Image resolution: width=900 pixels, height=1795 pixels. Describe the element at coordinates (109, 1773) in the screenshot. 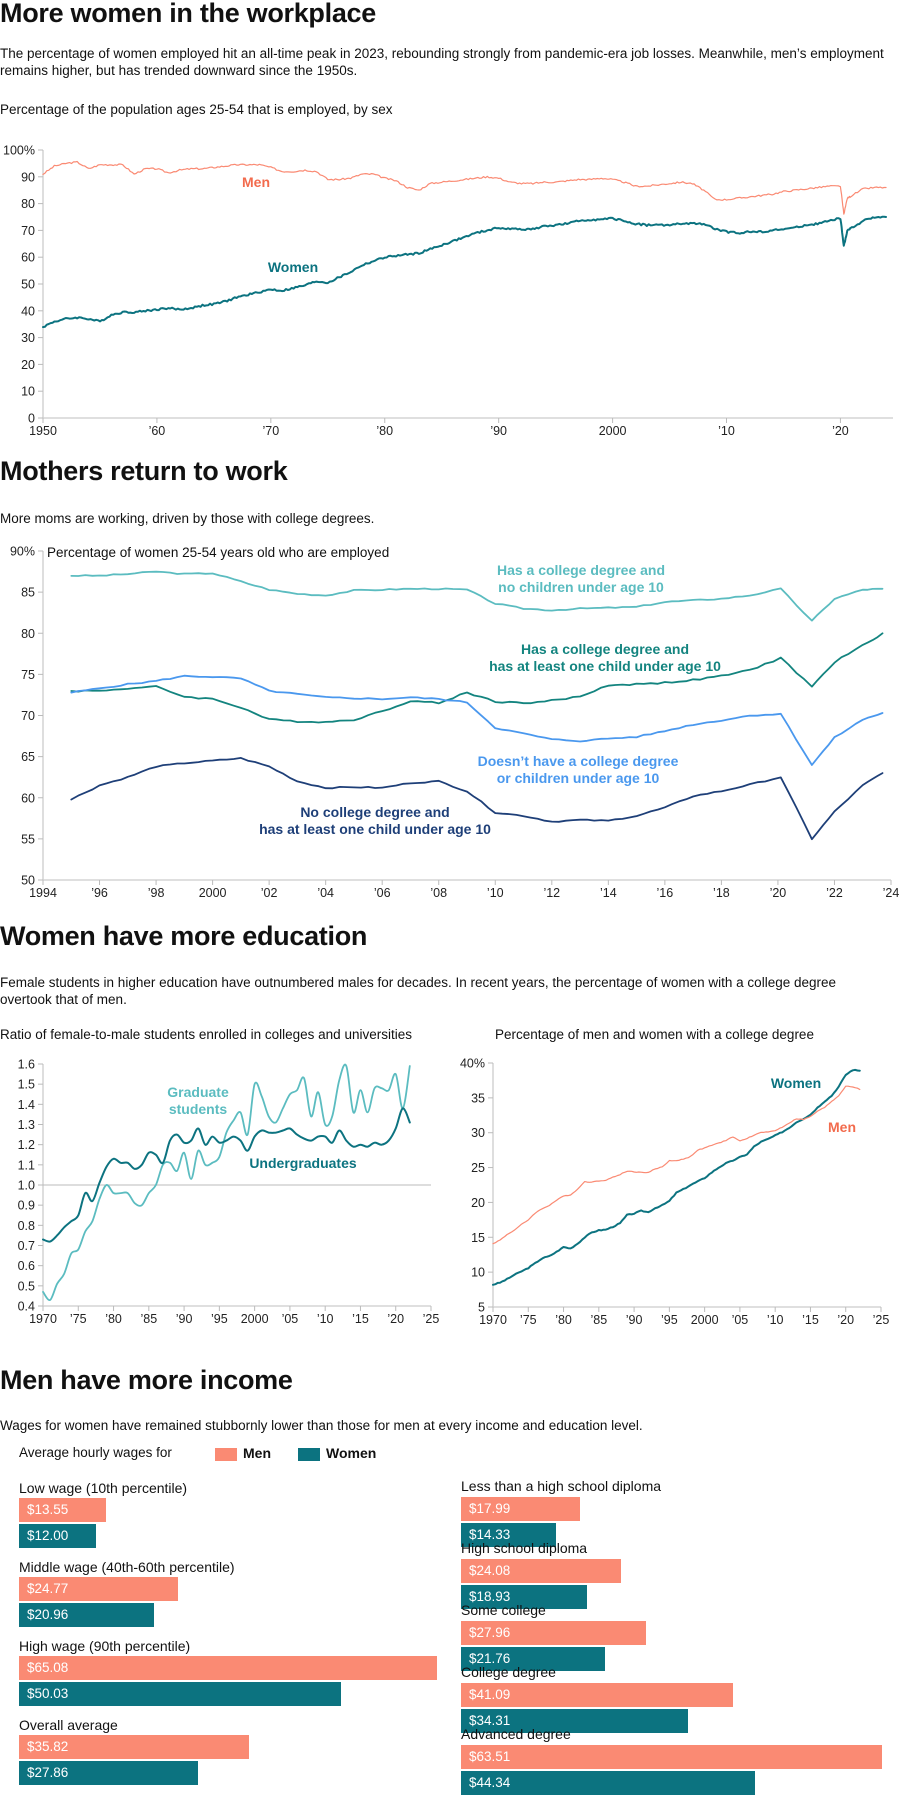

I see `wage-bar-women: $27.86` at that location.